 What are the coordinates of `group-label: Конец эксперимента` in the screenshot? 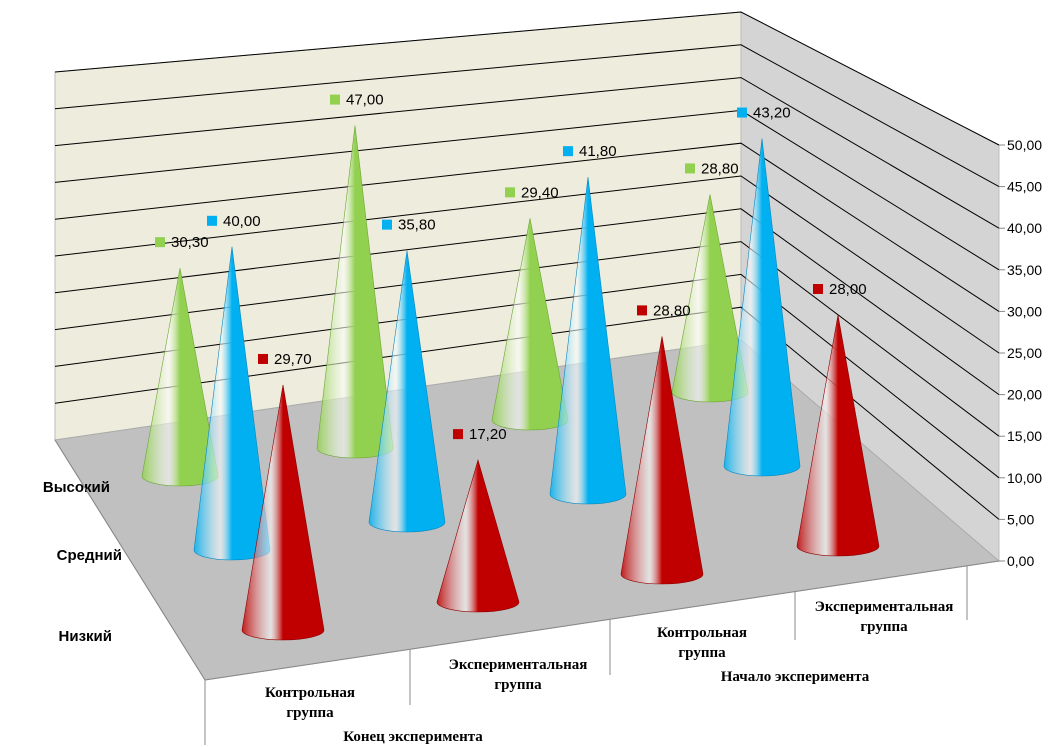 It's located at (413, 737).